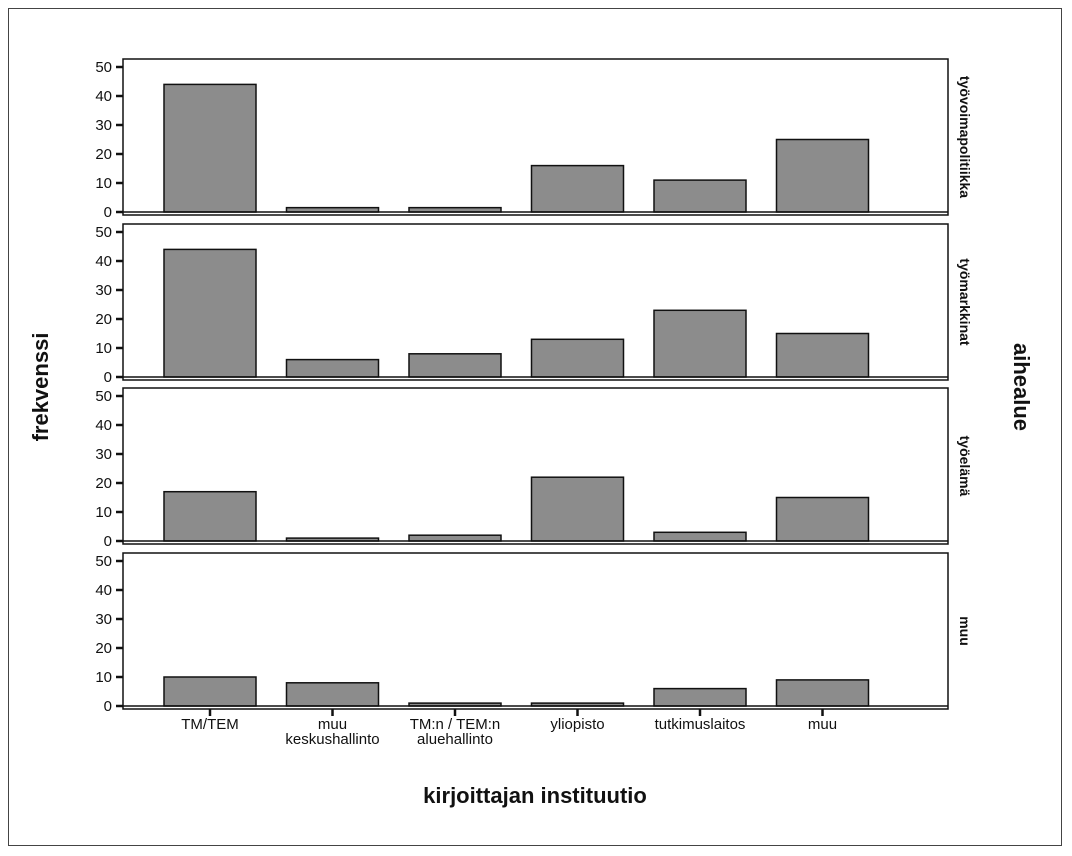 The image size is (1072, 856). Describe the element at coordinates (455, 739) in the screenshot. I see `x-tick-label-line: aluehallinto` at that location.